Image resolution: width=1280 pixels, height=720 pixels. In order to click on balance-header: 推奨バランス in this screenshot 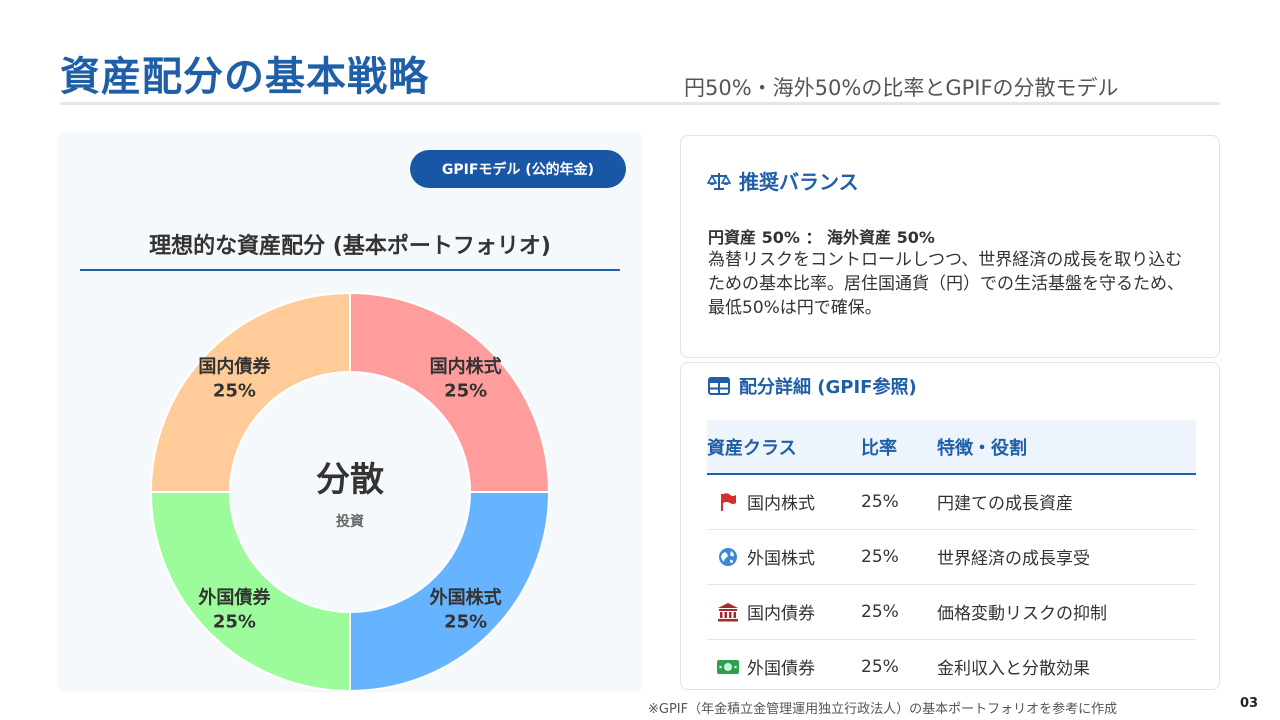, I will do `click(783, 180)`.